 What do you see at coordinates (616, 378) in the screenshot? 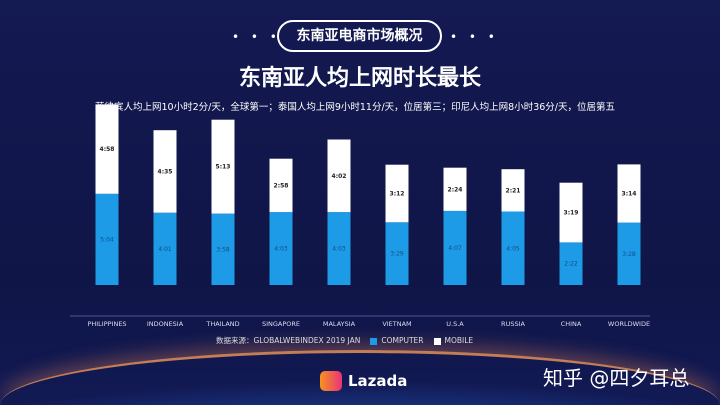
I see `watermark: 知乎 @四夕耳总` at bounding box center [616, 378].